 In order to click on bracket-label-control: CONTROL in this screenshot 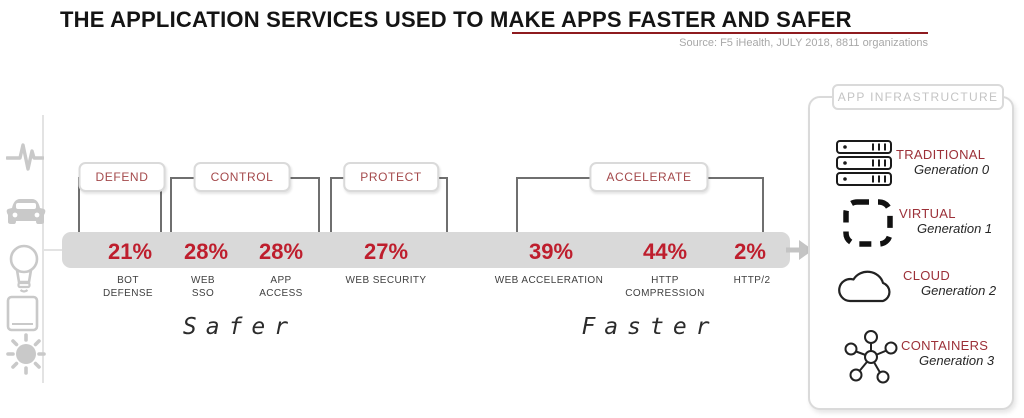, I will do `click(242, 177)`.